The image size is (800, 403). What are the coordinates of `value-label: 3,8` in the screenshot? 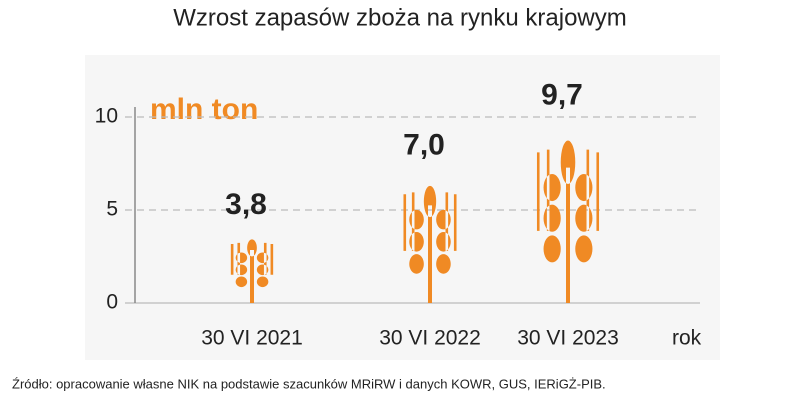 It's located at (246, 204).